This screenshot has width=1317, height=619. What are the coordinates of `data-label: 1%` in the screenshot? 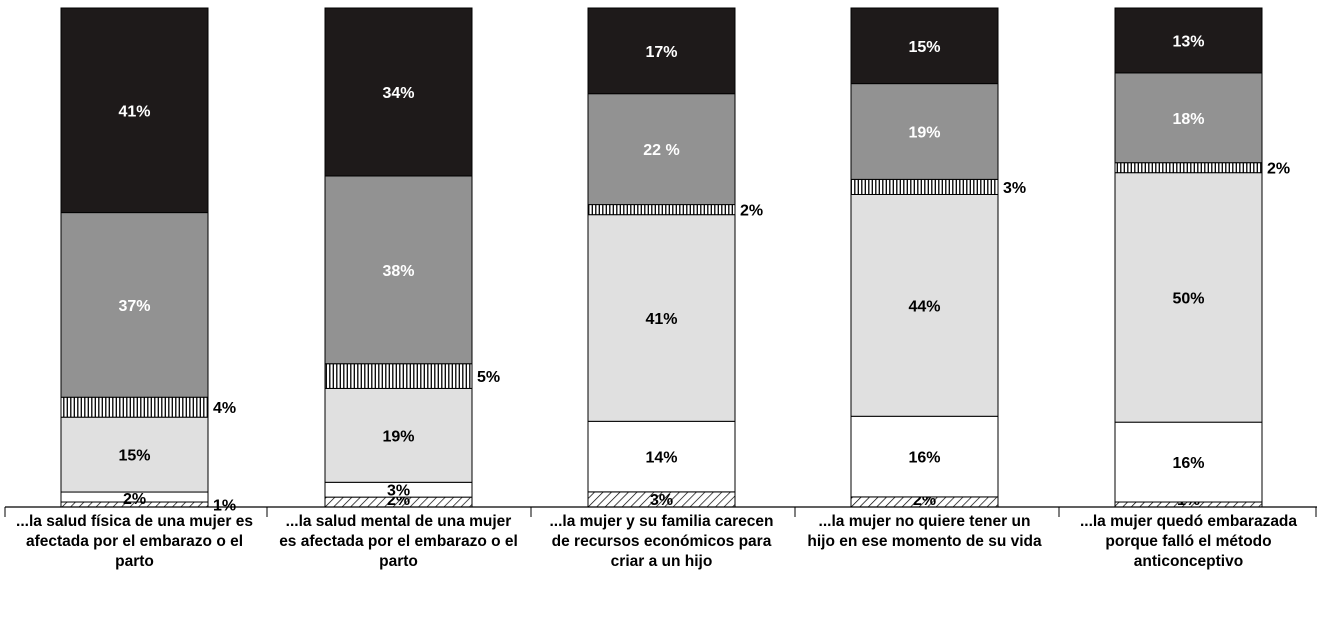 It's located at (224, 506).